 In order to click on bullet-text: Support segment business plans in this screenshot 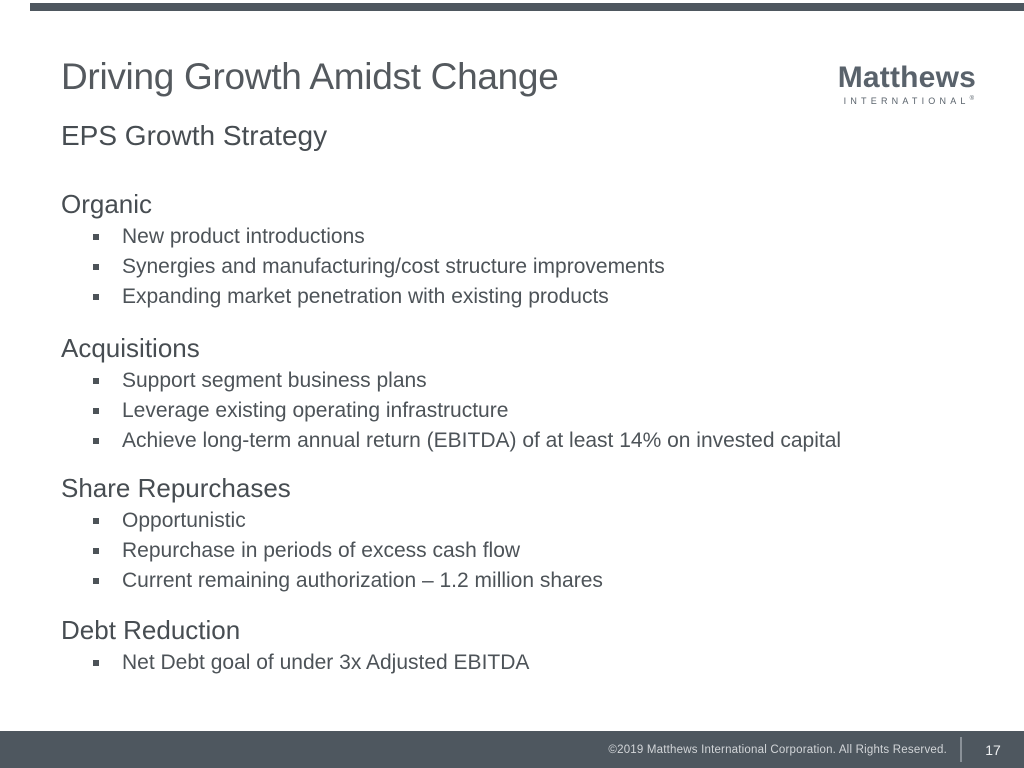, I will do `click(274, 380)`.